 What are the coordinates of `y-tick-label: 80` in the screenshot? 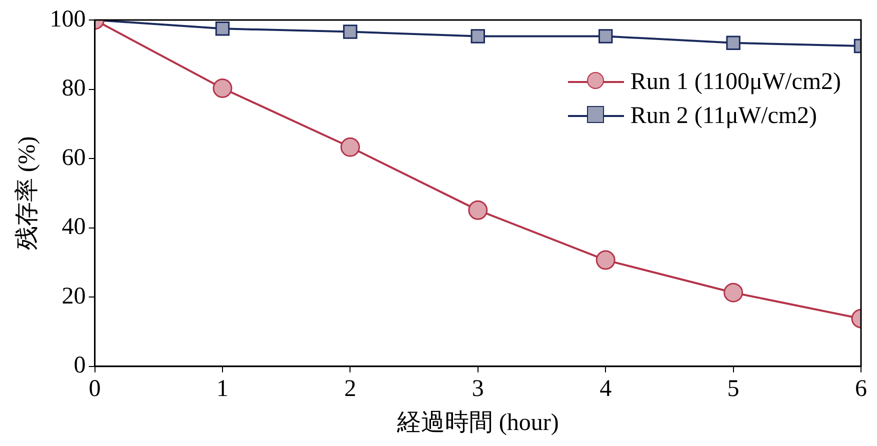 It's located at (74, 89).